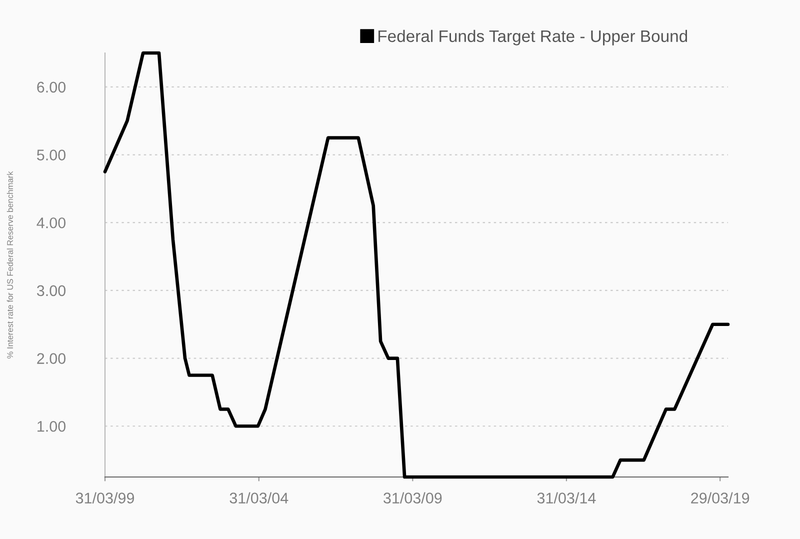 The width and height of the screenshot is (800, 539). What do you see at coordinates (533, 38) in the screenshot?
I see `legend-label: Federal Funds Target Rate - Upper Bound` at bounding box center [533, 38].